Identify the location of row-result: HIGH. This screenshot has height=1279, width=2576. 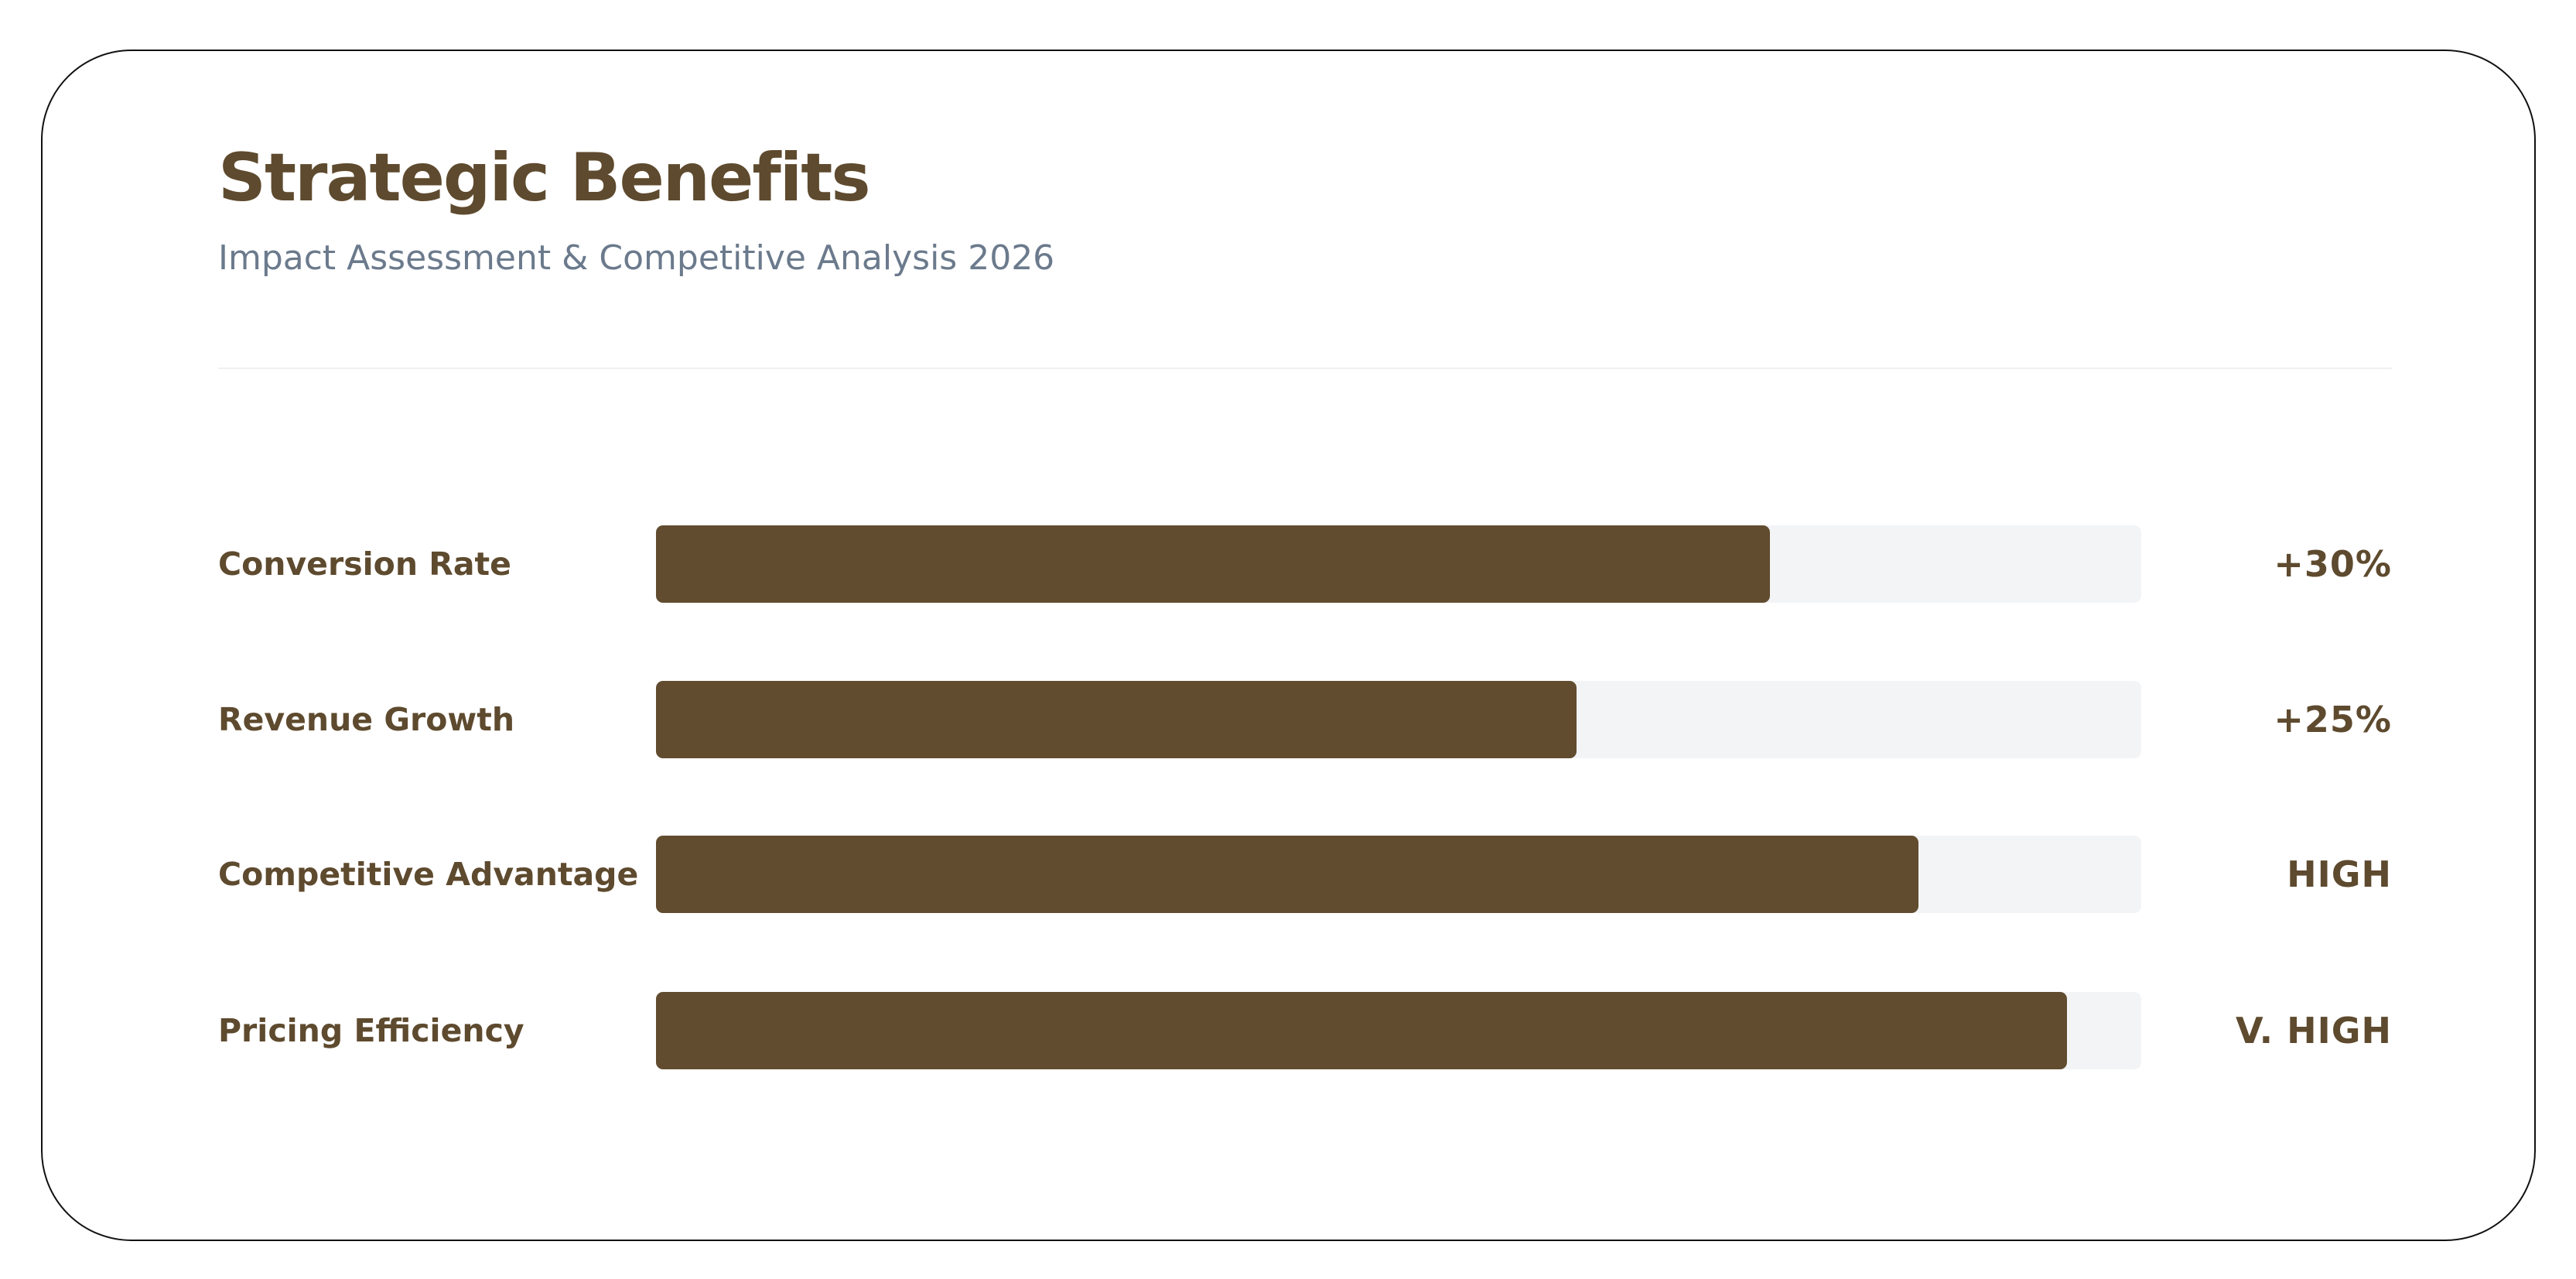
(2339, 874).